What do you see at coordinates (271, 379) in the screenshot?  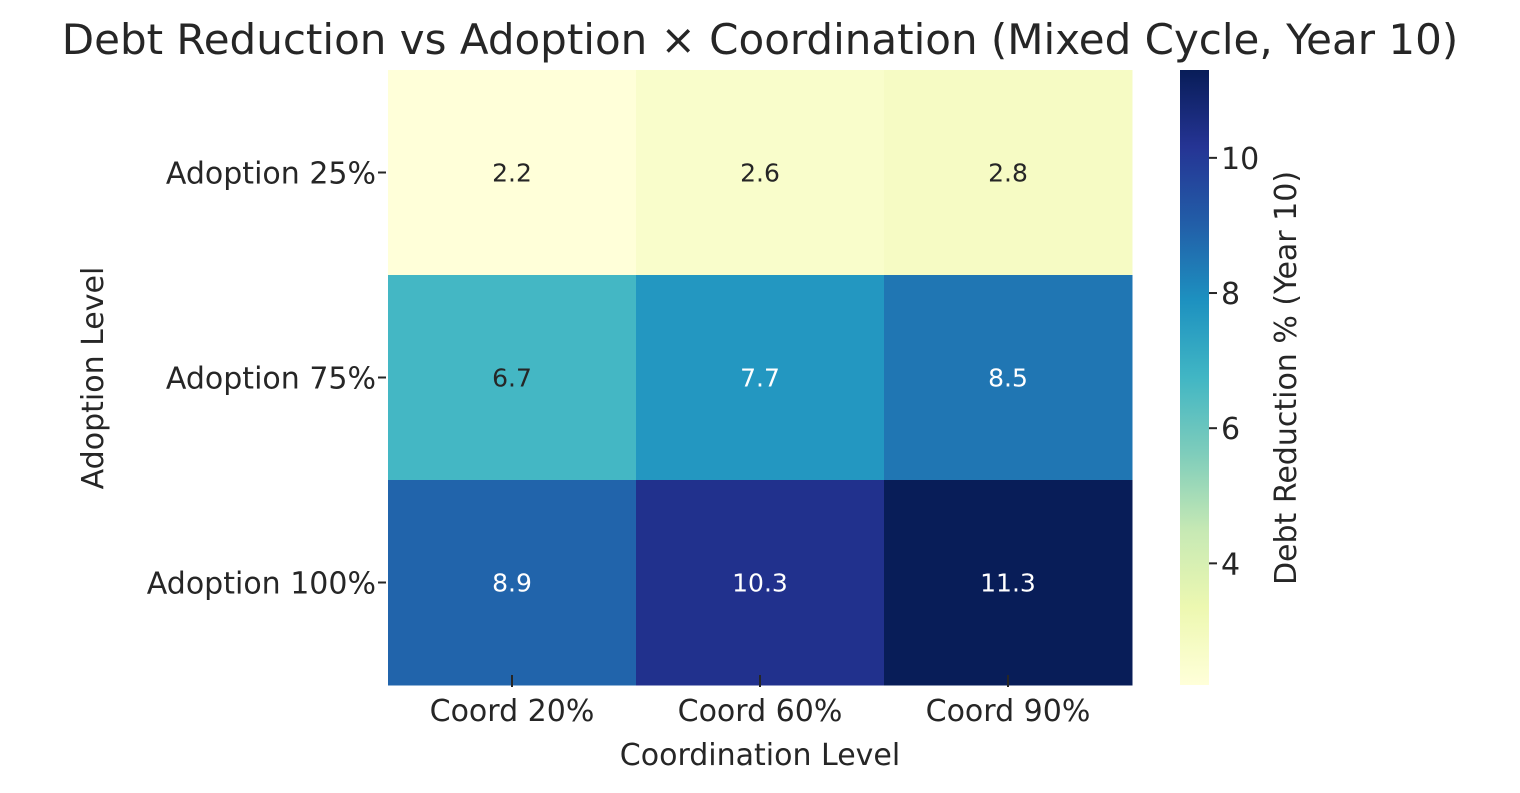 I see `y-tick-label: Adoption 75%` at bounding box center [271, 379].